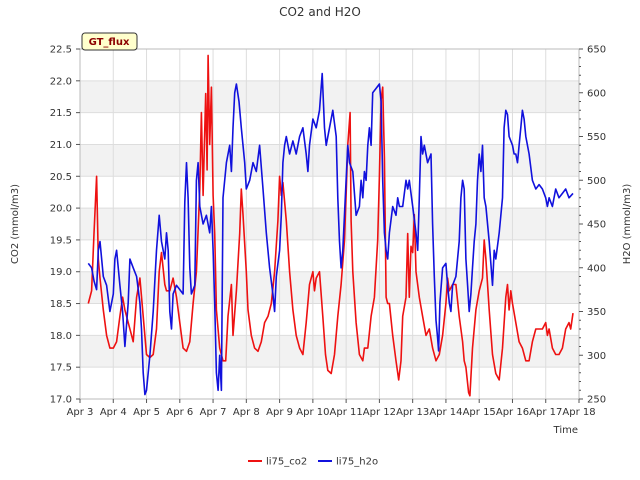 This screenshot has width=640, height=480. Describe the element at coordinates (320, 12) in the screenshot. I see `chart-title: CO2 and H2O` at that location.